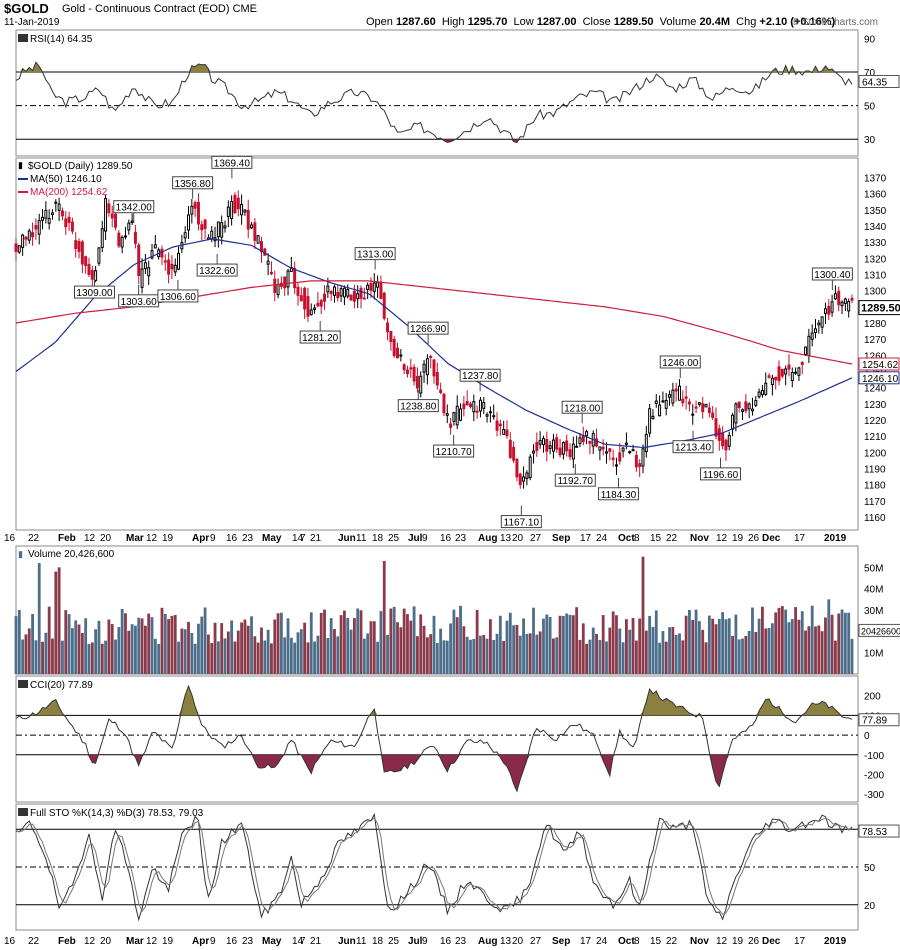  I want to click on price-y-tick: 1330, so click(875, 243).